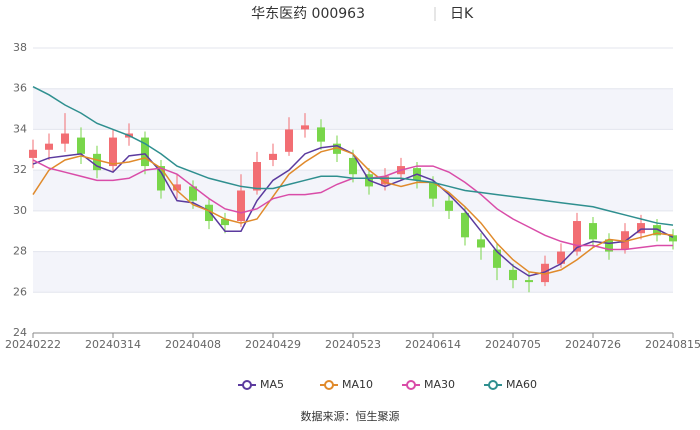 The image size is (700, 430). Describe the element at coordinates (353, 344) in the screenshot. I see `x-tick-label: 20240523` at that location.